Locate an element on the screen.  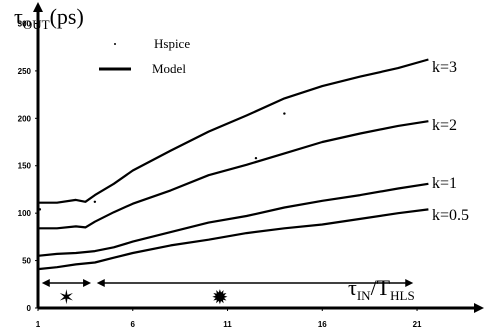
x-tick-label: 11 is located at coordinates (227, 324).